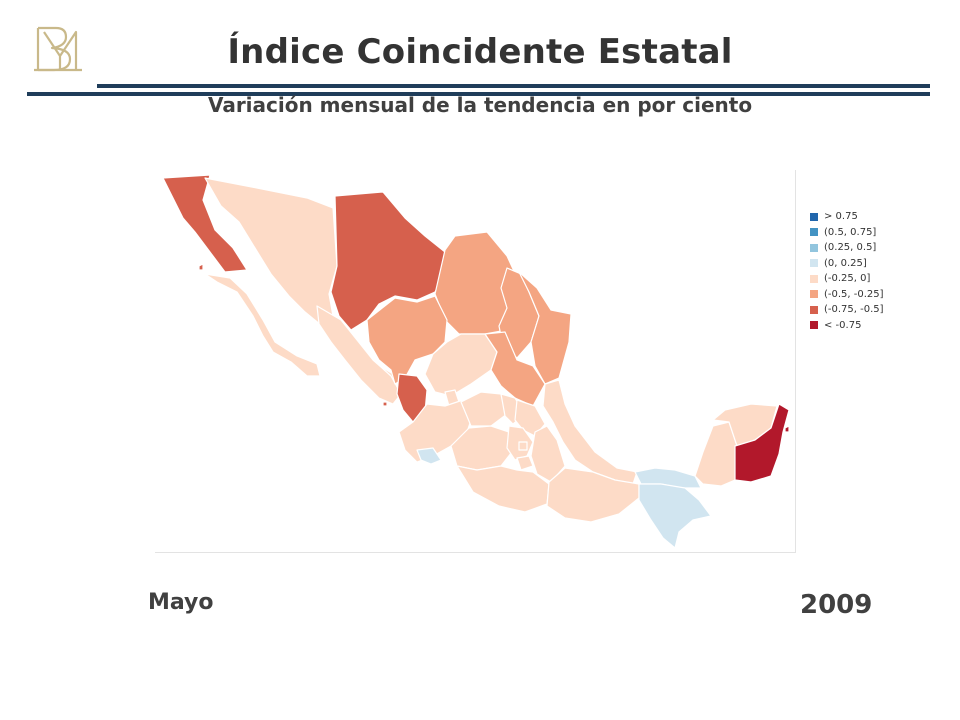  What do you see at coordinates (850, 248) in the screenshot?
I see `legend-label: (0.25, 0.5]` at bounding box center [850, 248].